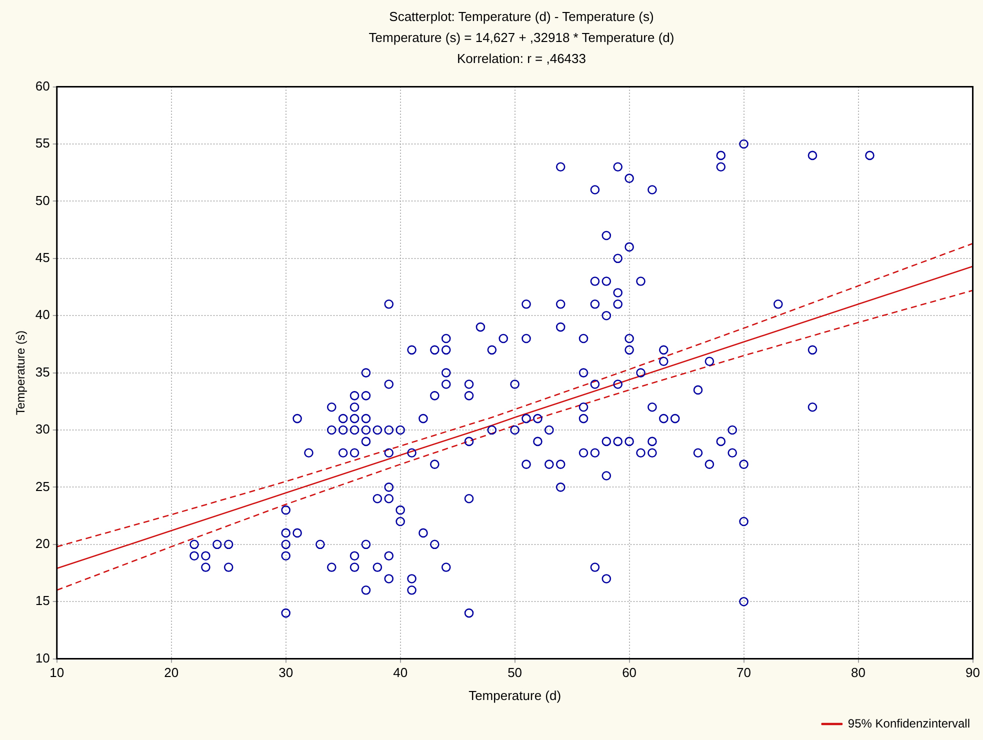 This screenshot has width=983, height=740. What do you see at coordinates (858, 672) in the screenshot?
I see `x-tick-label: 80` at bounding box center [858, 672].